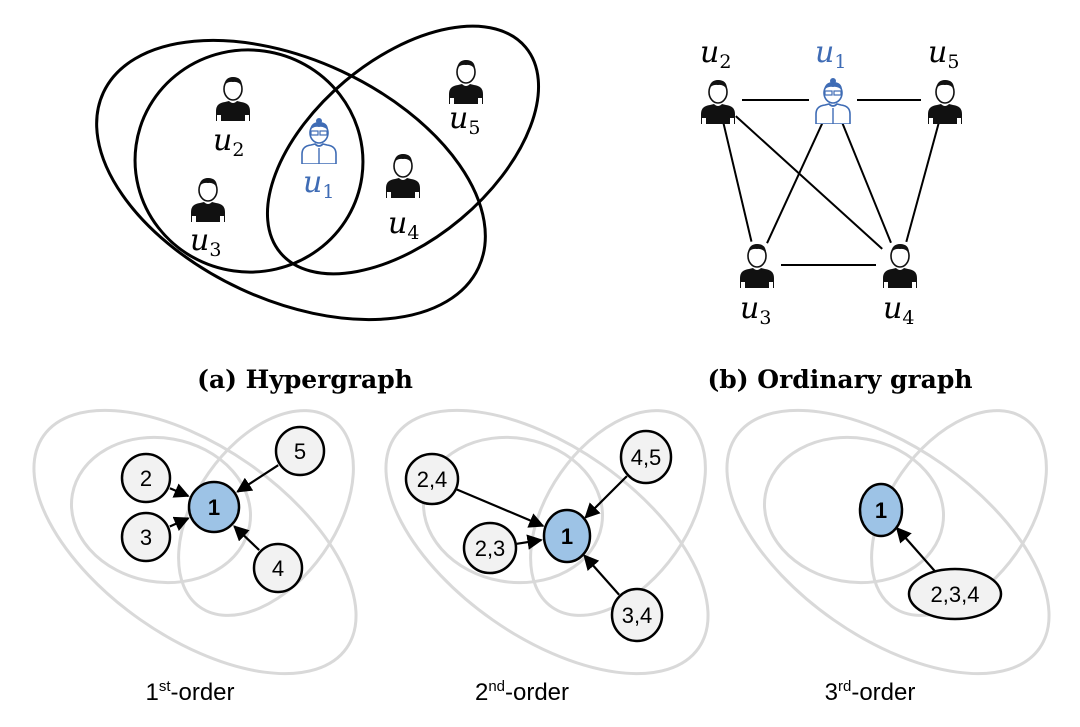  I want to click on neighbor-node-label: 2,3, so click(490, 548).